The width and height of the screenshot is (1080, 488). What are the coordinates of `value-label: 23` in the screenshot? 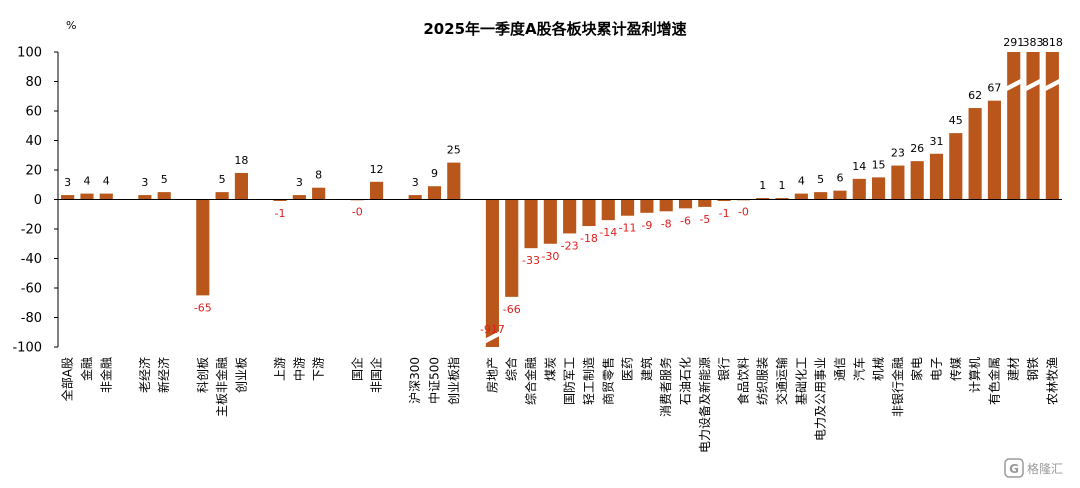 It's located at (898, 153).